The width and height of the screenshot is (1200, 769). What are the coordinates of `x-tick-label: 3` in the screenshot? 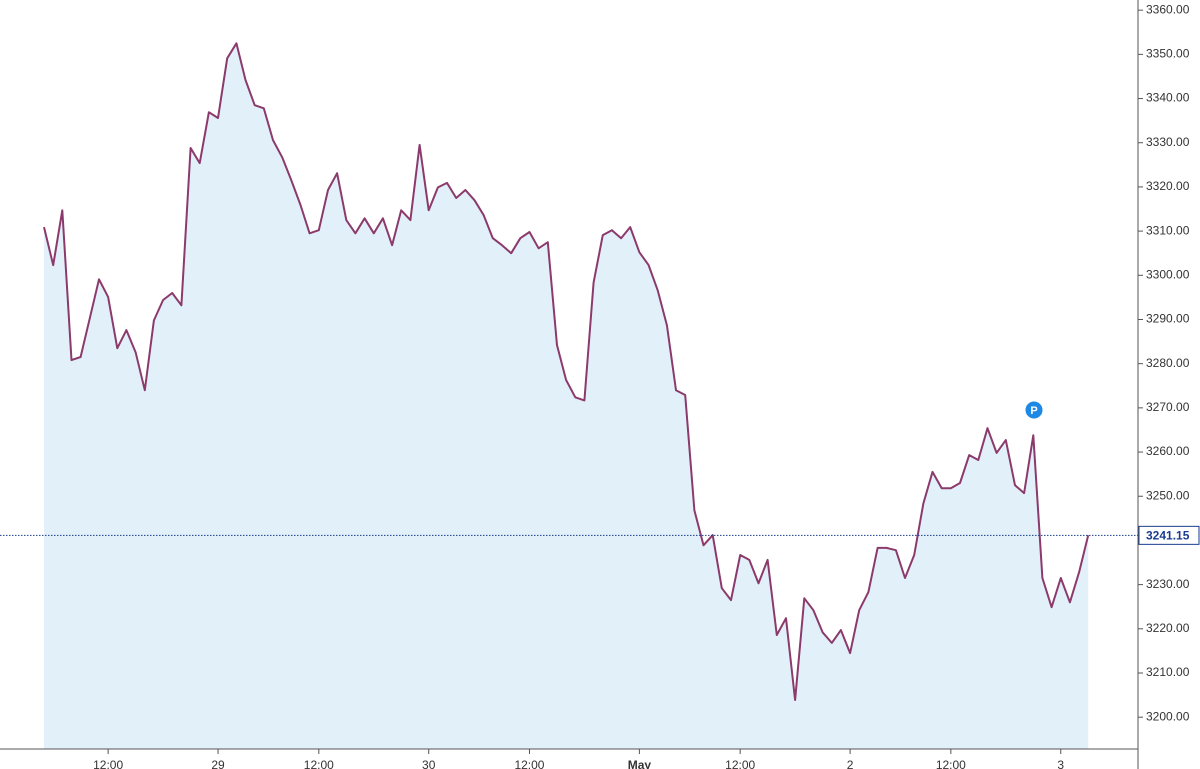 It's located at (1060, 763).